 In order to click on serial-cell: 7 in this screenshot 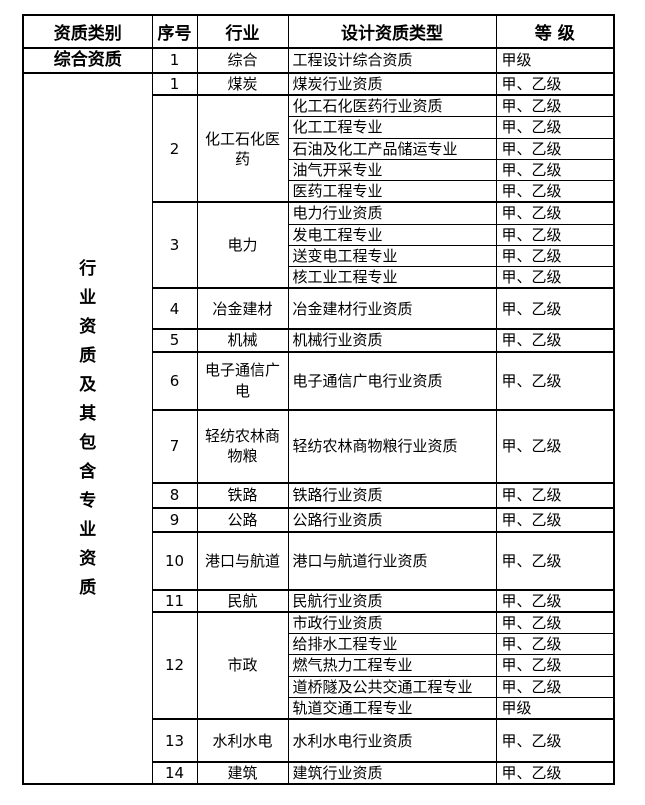, I will do `click(174, 446)`.